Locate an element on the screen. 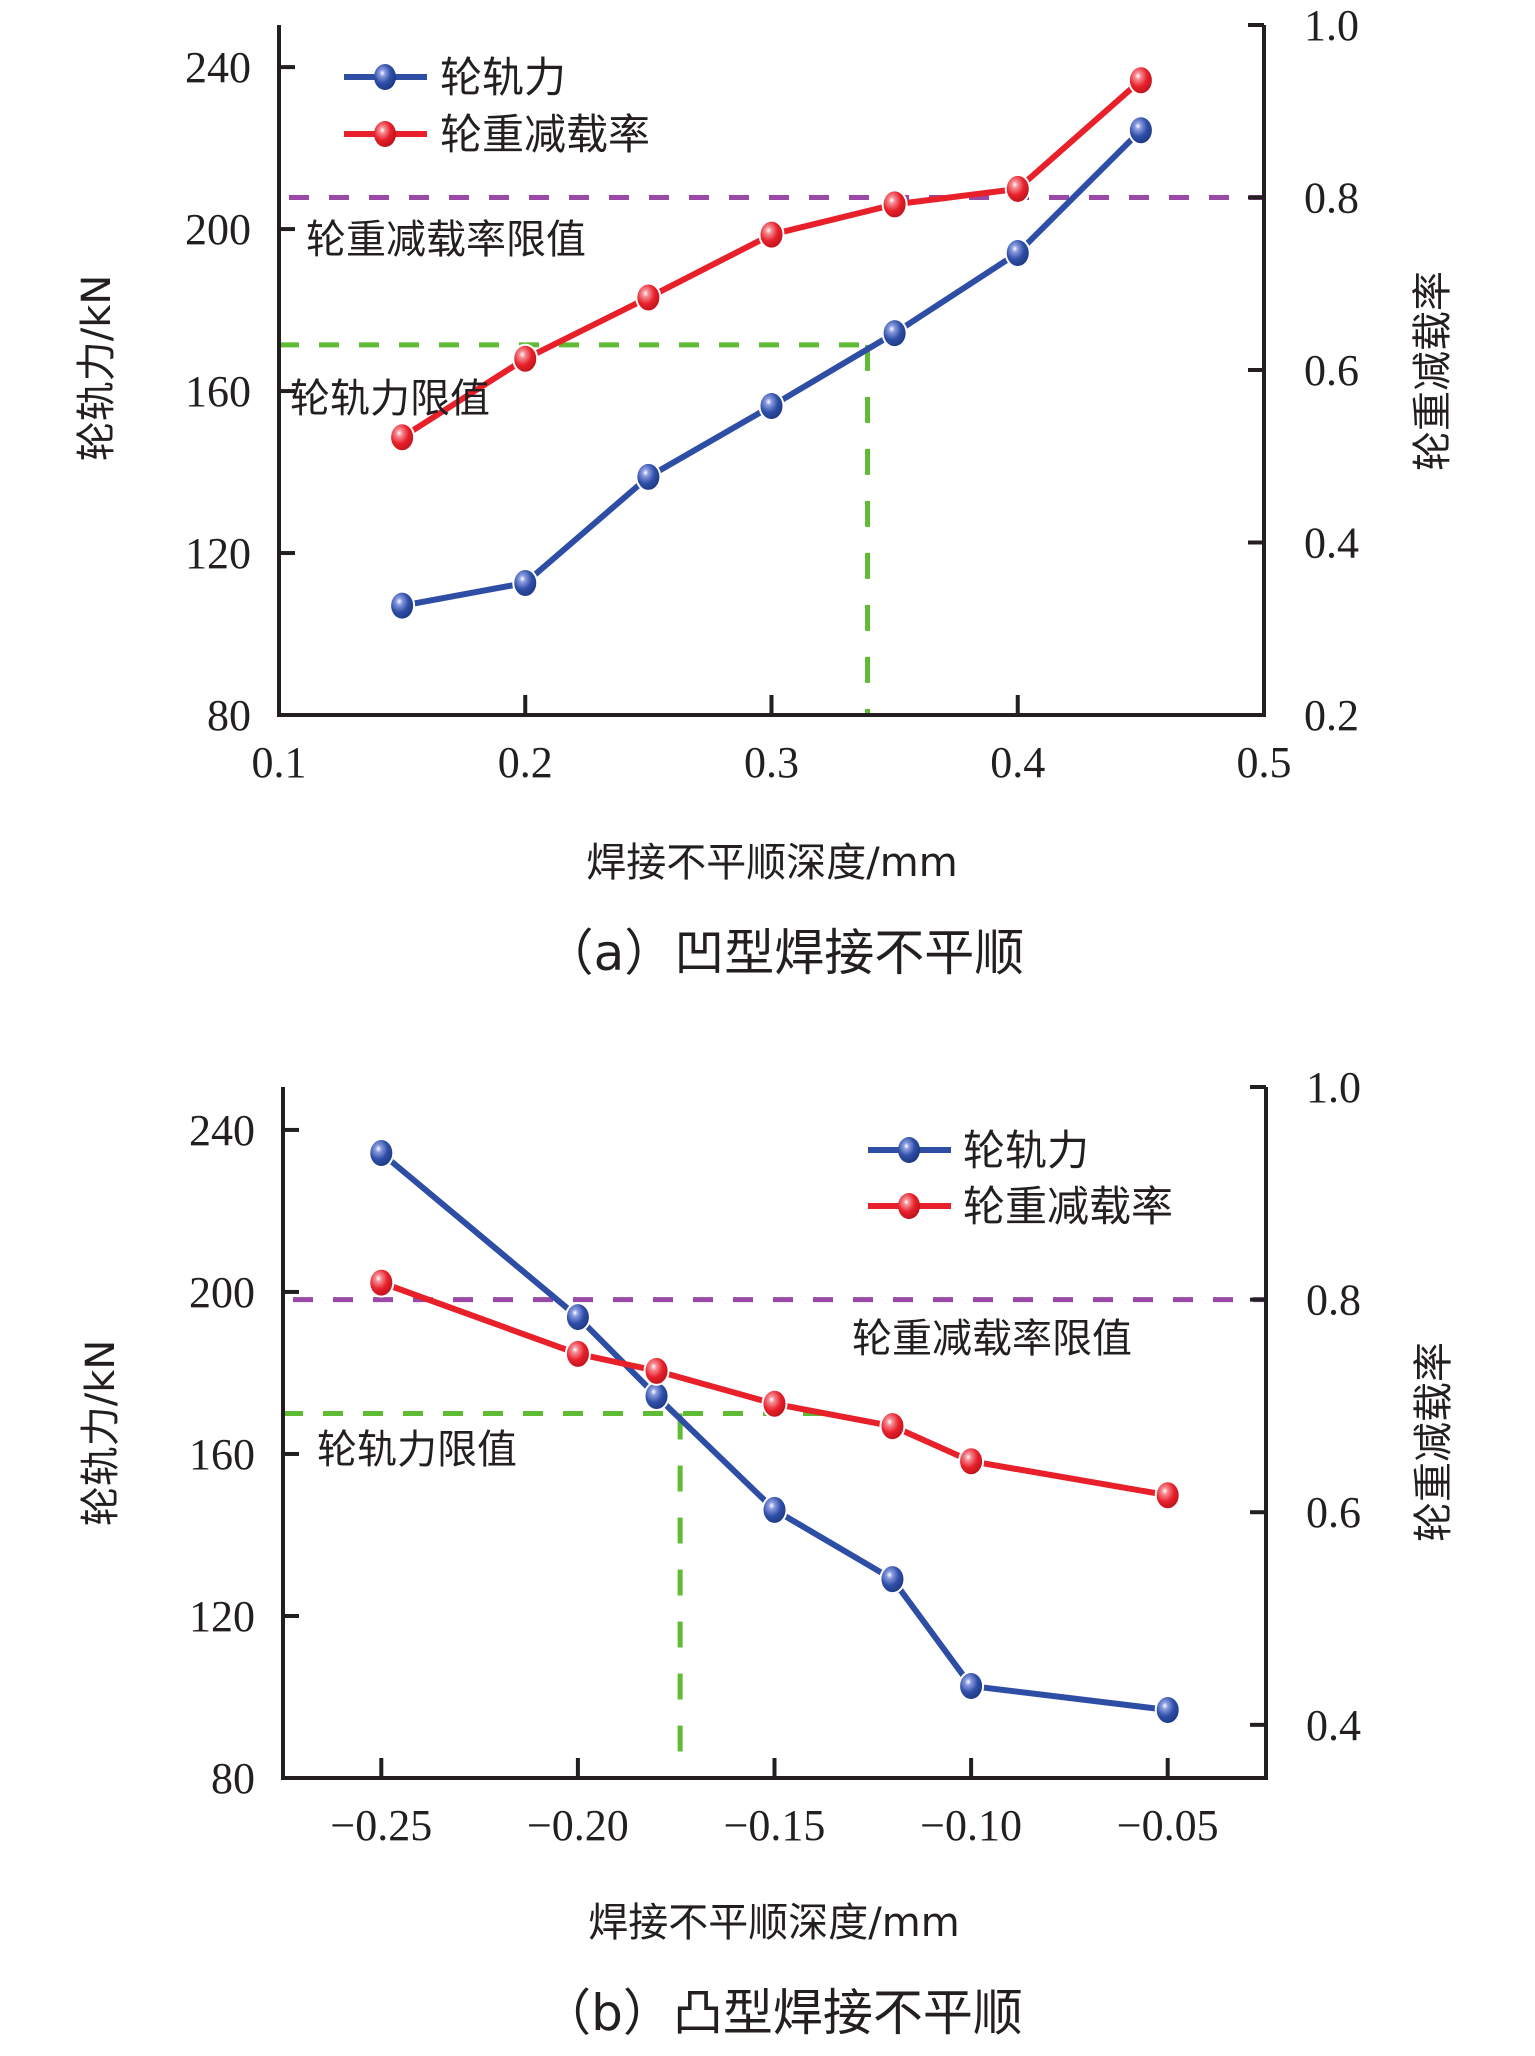 This screenshot has width=1535, height=2056. caption-a: （a）凹型焊接不平顺 is located at coordinates (784, 953).